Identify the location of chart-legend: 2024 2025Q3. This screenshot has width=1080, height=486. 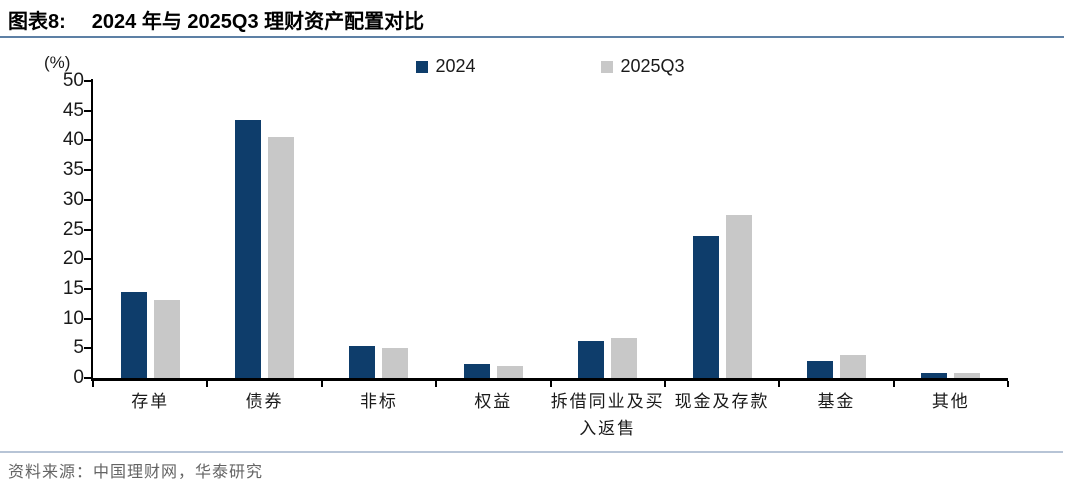
(550, 66).